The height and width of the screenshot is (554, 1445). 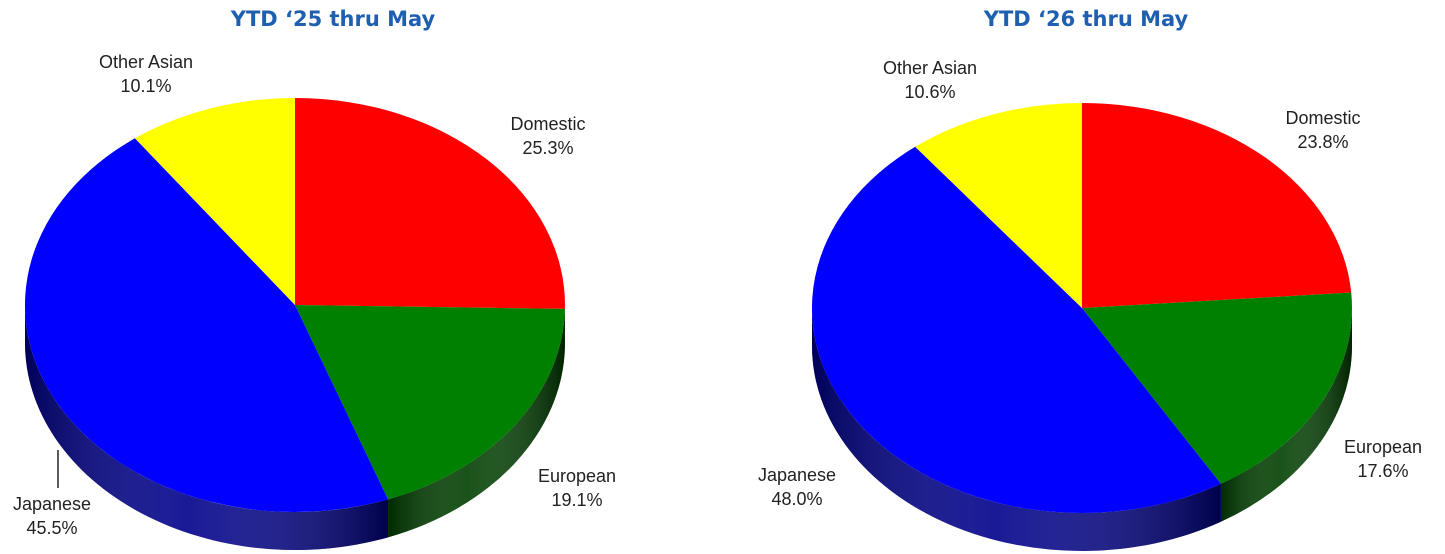 What do you see at coordinates (333, 19) in the screenshot?
I see `chart-title: YTD ‘25 thru May` at bounding box center [333, 19].